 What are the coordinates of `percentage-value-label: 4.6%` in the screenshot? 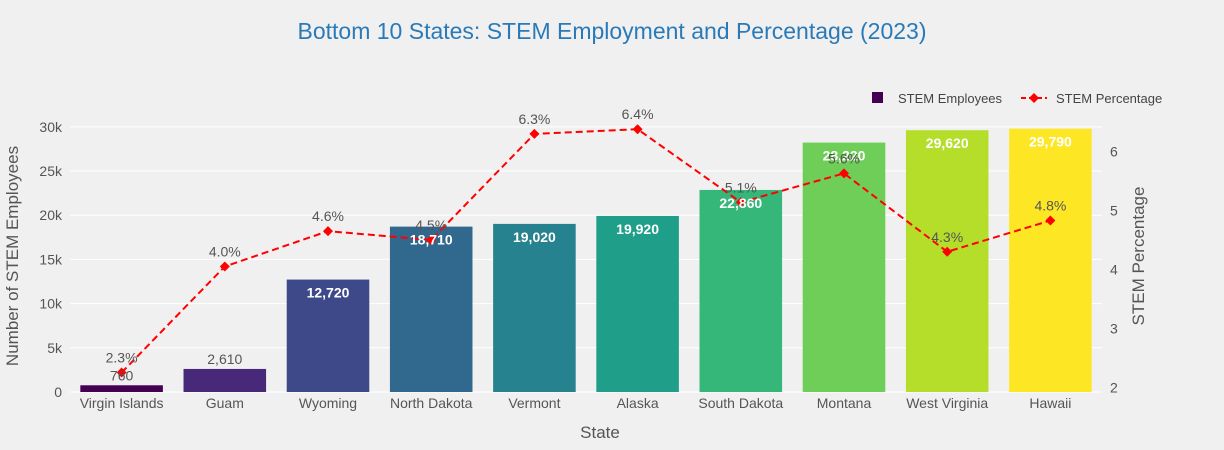 It's located at (328, 216).